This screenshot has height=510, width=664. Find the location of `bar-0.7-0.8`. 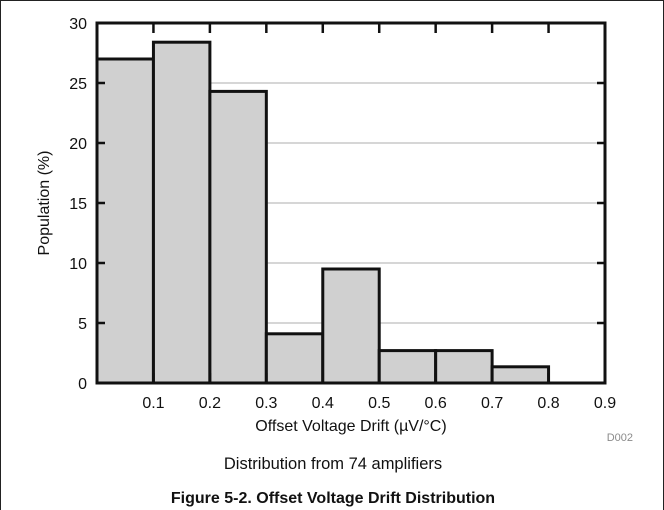

bar-0.7-0.8 is located at coordinates (520, 375).